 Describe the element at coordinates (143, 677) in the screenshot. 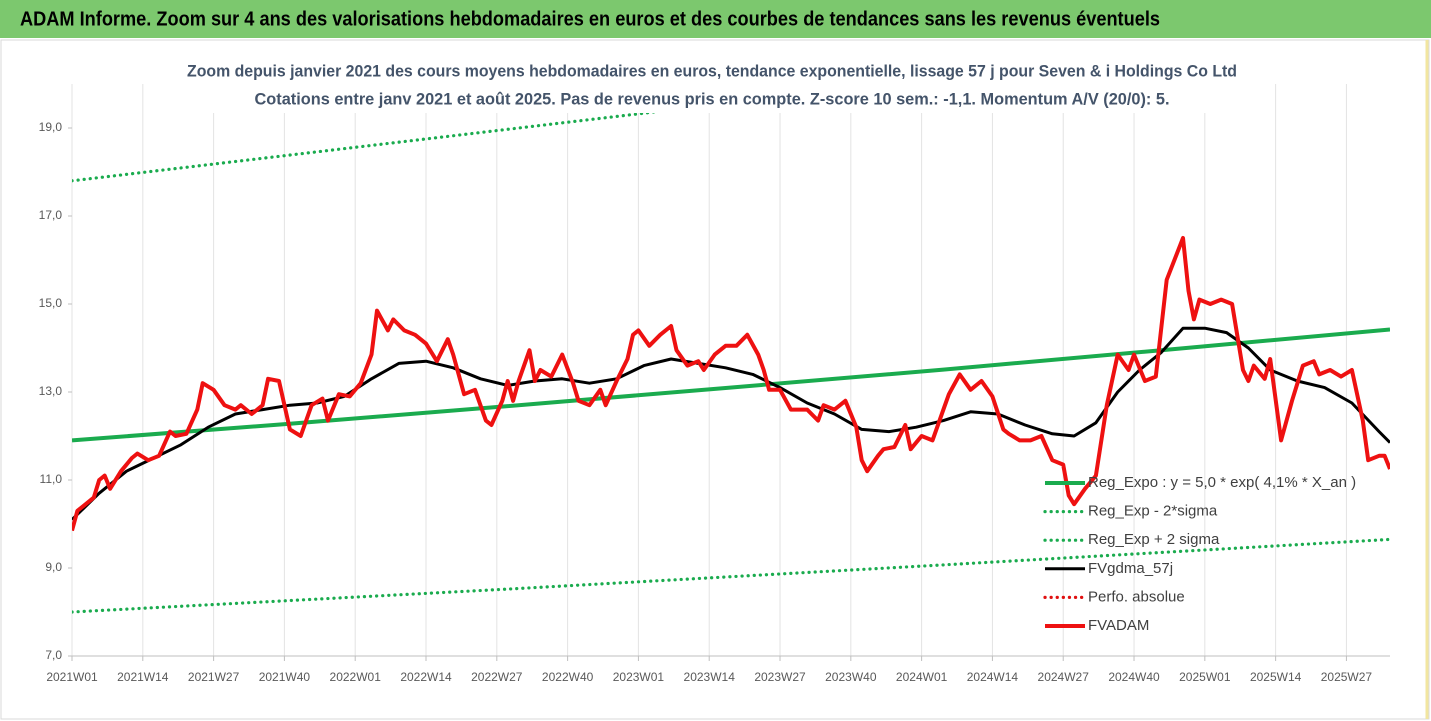

I see `x-tick-label: 2021W14` at that location.